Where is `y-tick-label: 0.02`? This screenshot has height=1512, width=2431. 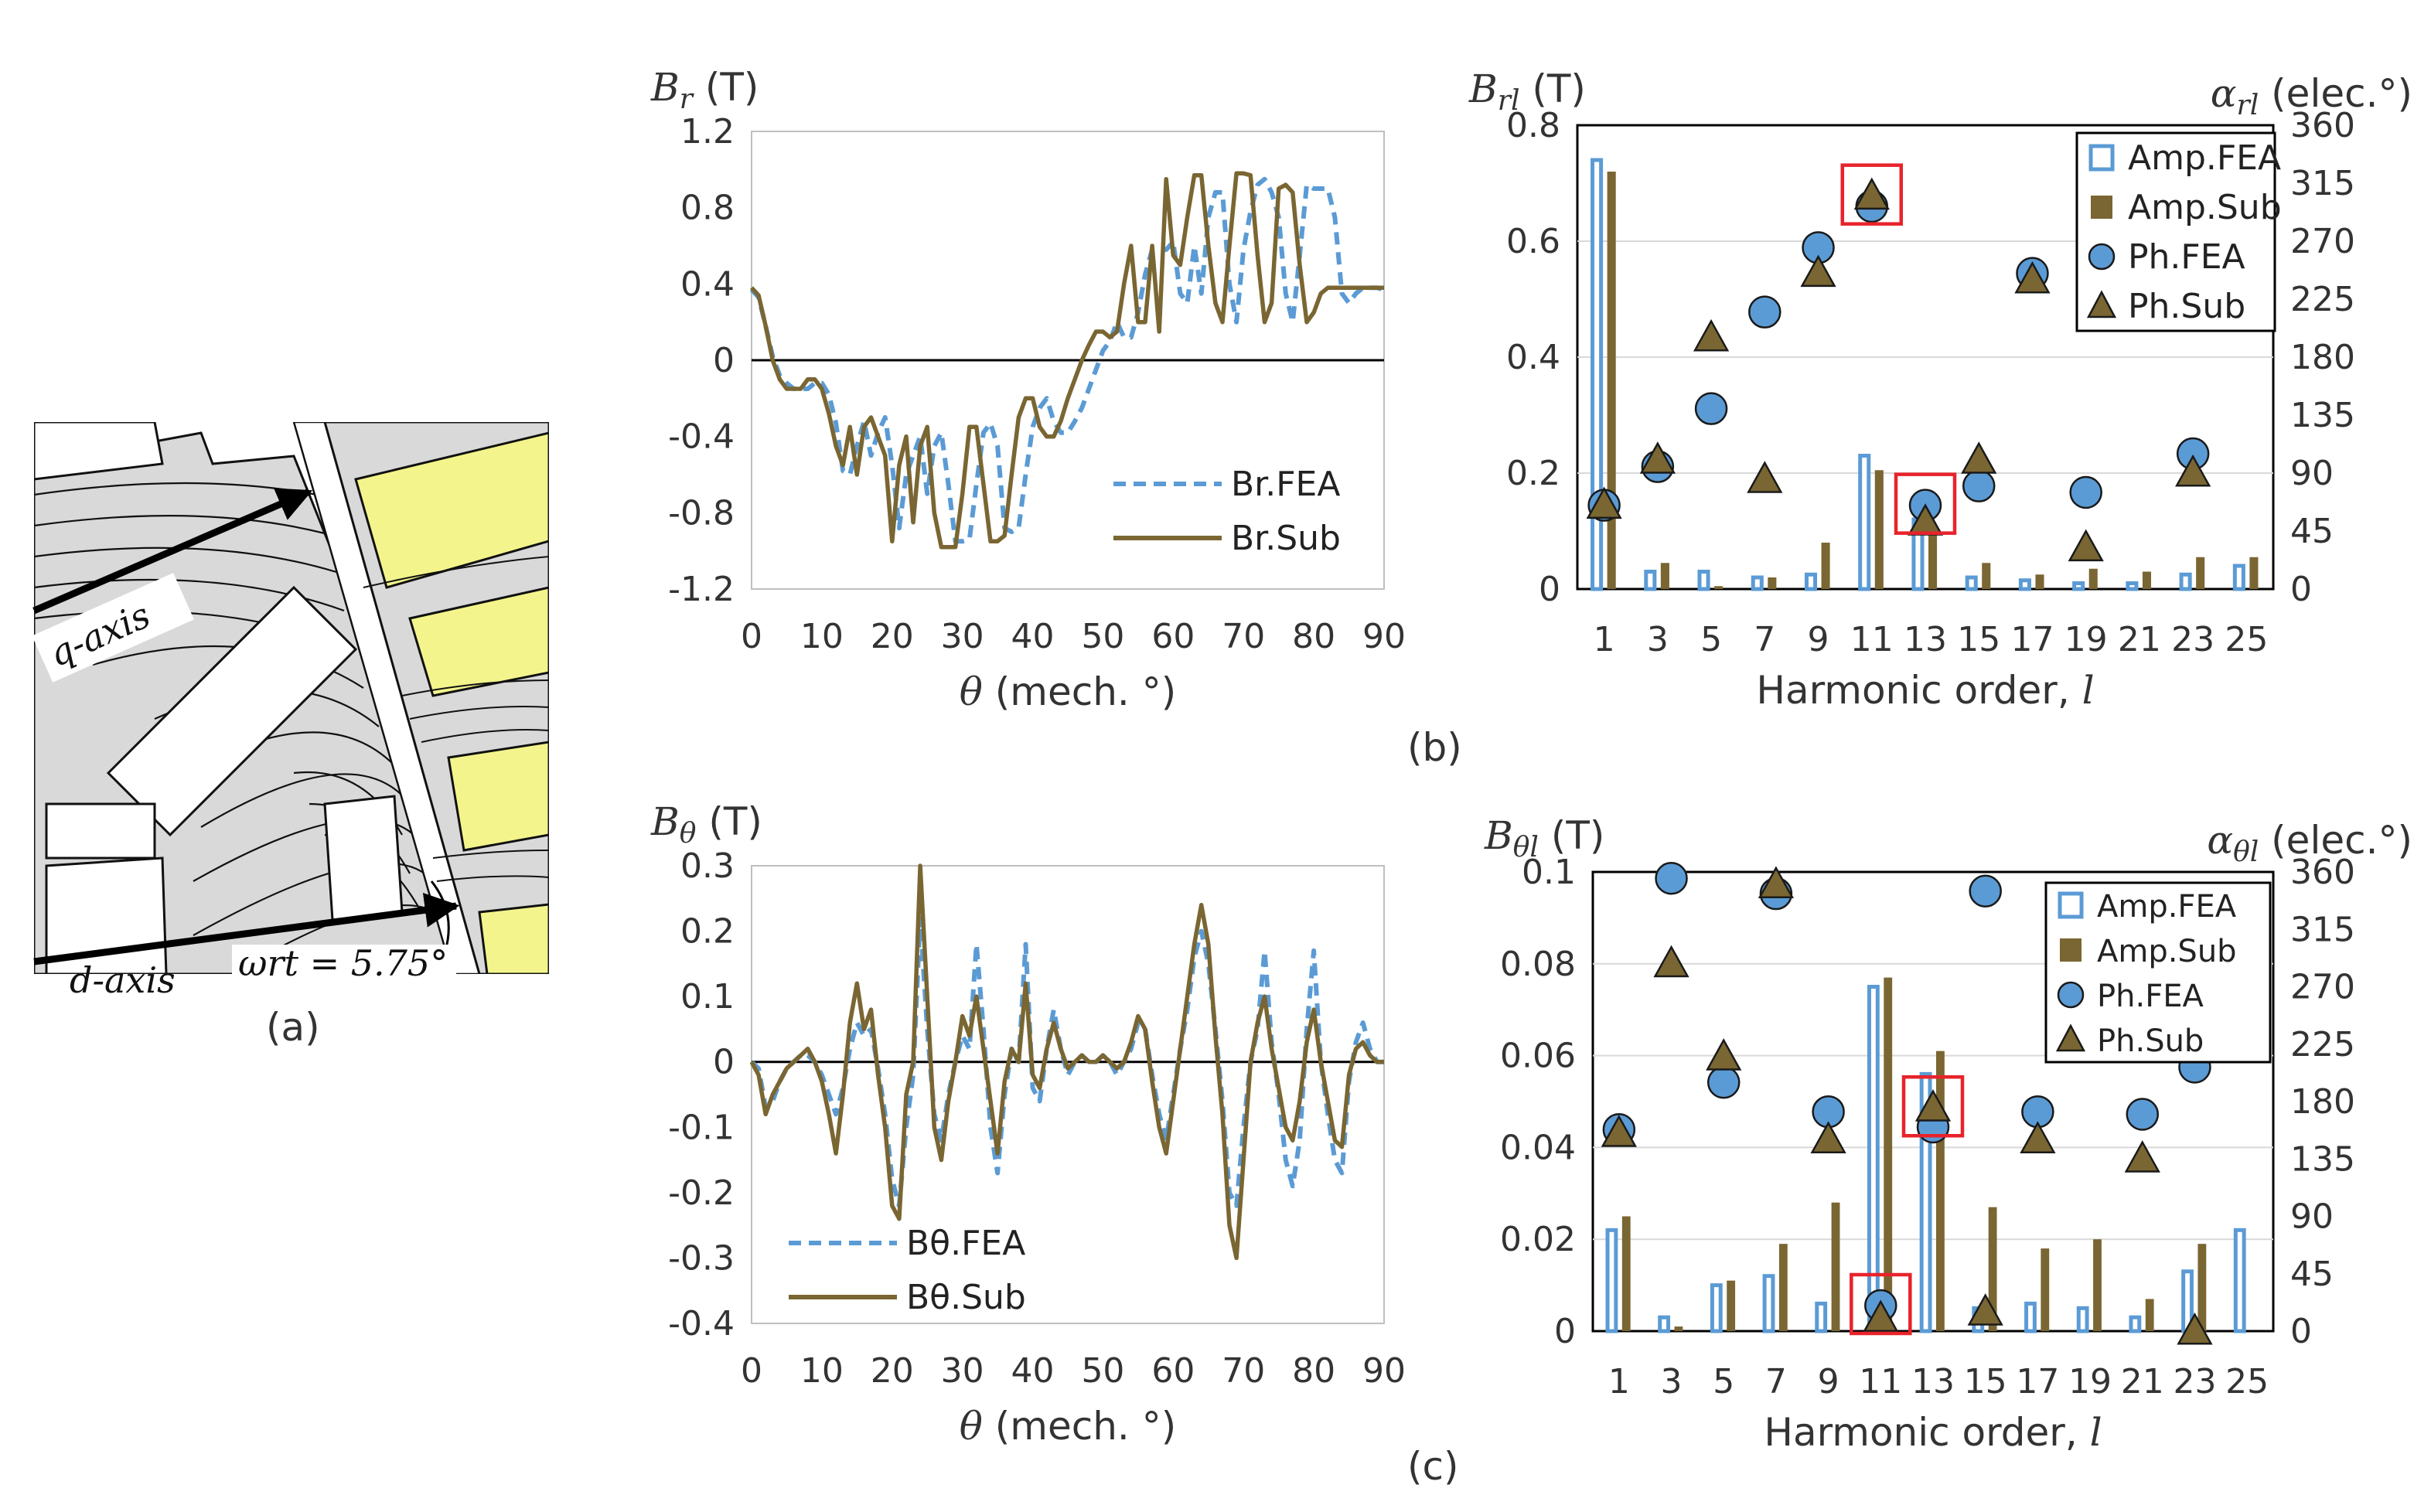
y-tick-label: 0.02 is located at coordinates (1538, 1239).